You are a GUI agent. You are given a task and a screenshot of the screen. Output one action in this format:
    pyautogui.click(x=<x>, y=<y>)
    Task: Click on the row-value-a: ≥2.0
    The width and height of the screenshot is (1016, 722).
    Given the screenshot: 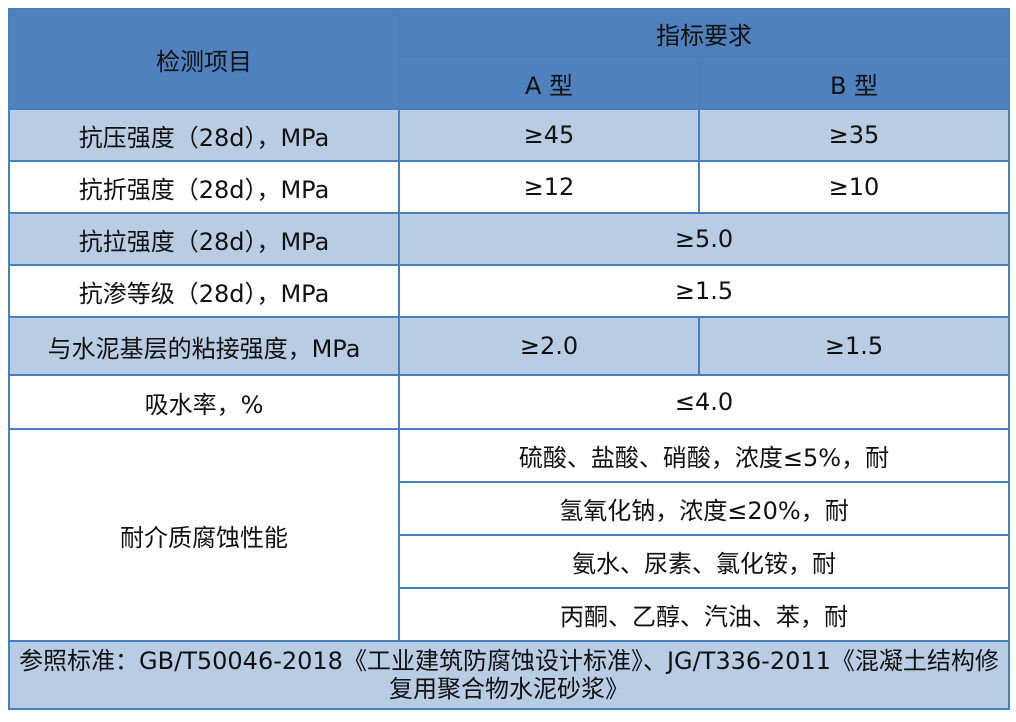 What is the action you would take?
    pyautogui.click(x=549, y=346)
    